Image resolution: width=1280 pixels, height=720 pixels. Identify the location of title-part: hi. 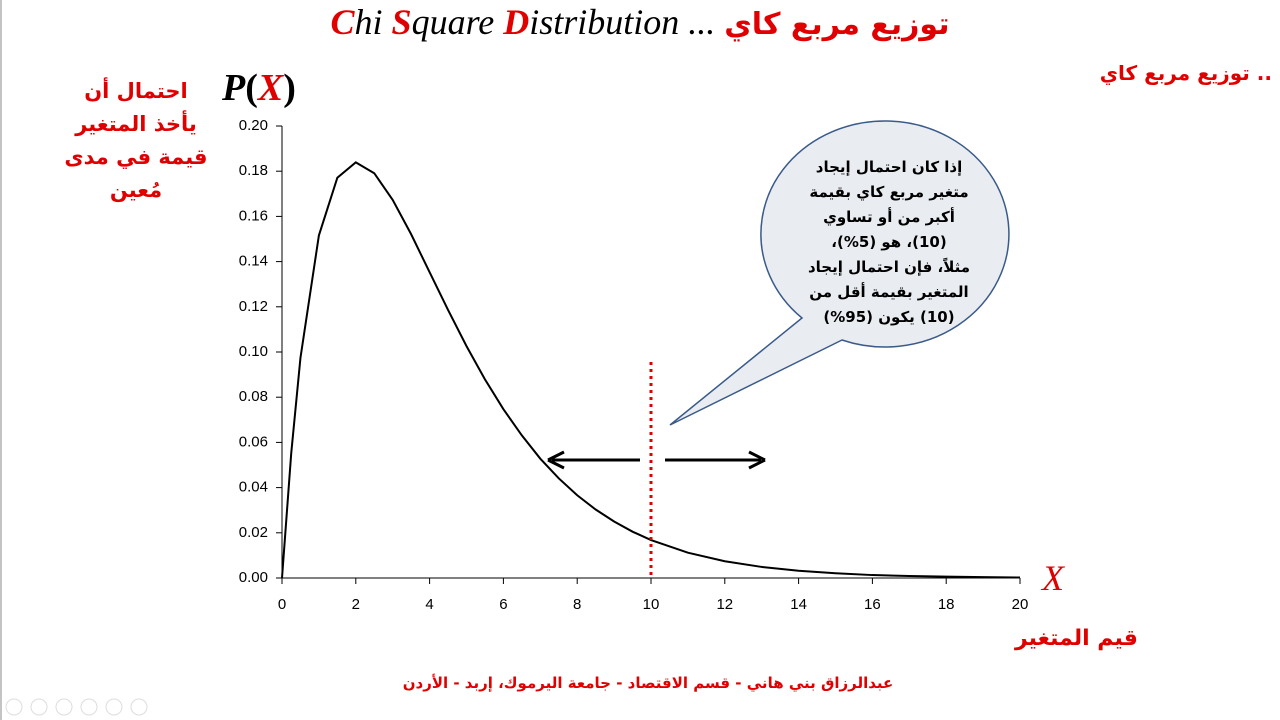
(373, 22).